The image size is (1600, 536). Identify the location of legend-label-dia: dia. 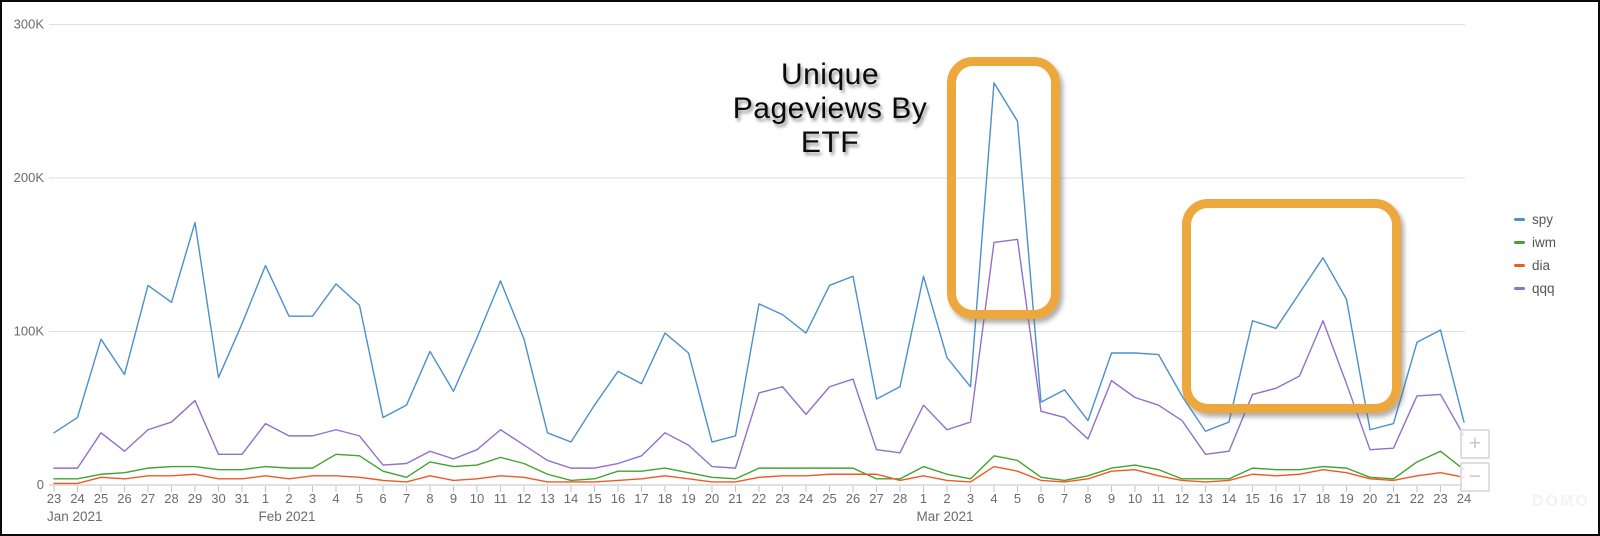
(1541, 265).